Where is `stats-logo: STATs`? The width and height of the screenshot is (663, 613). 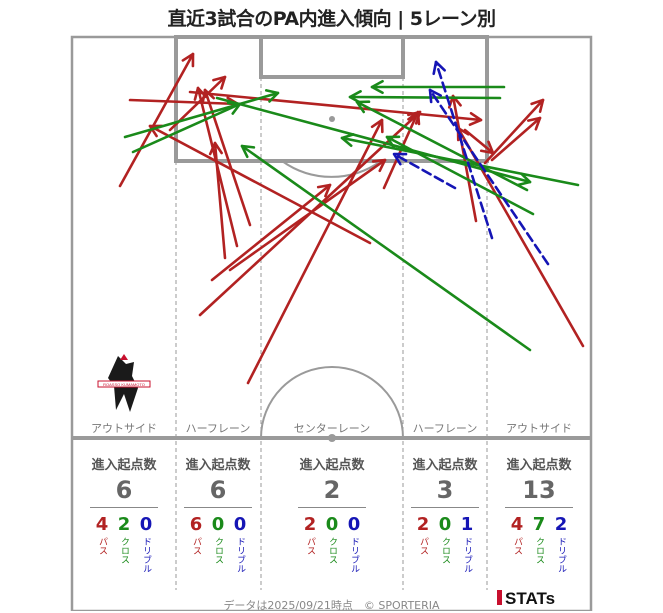
stats-logo: STATs is located at coordinates (526, 599).